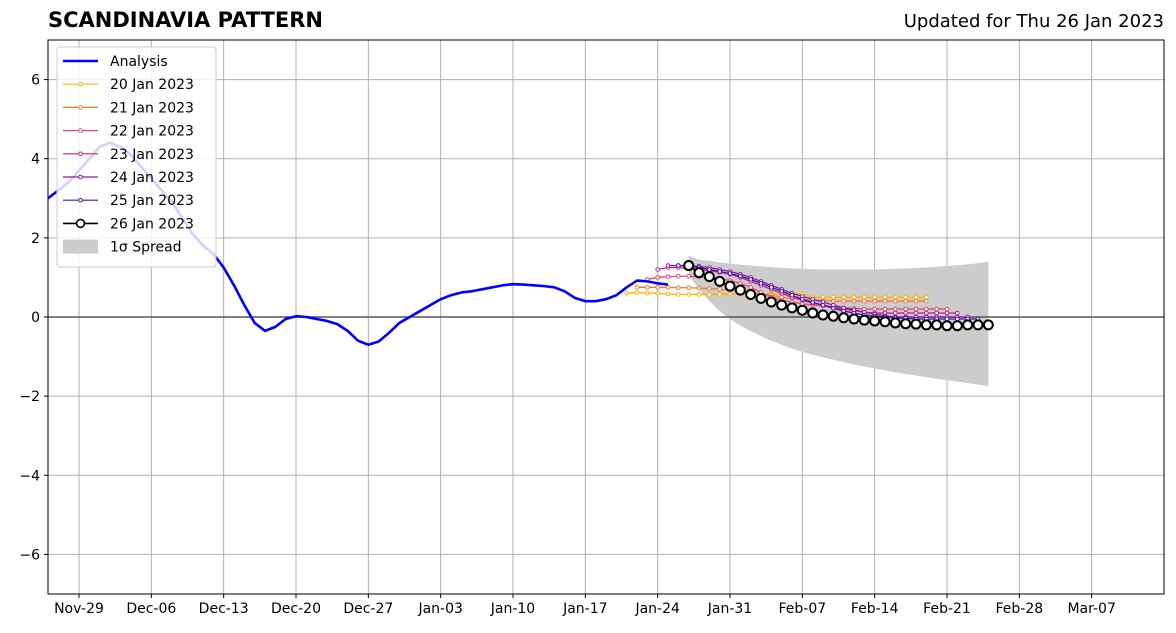 The width and height of the screenshot is (1176, 633). What do you see at coordinates (439, 609) in the screenshot?
I see `x-tick-label: Jan-03` at bounding box center [439, 609].